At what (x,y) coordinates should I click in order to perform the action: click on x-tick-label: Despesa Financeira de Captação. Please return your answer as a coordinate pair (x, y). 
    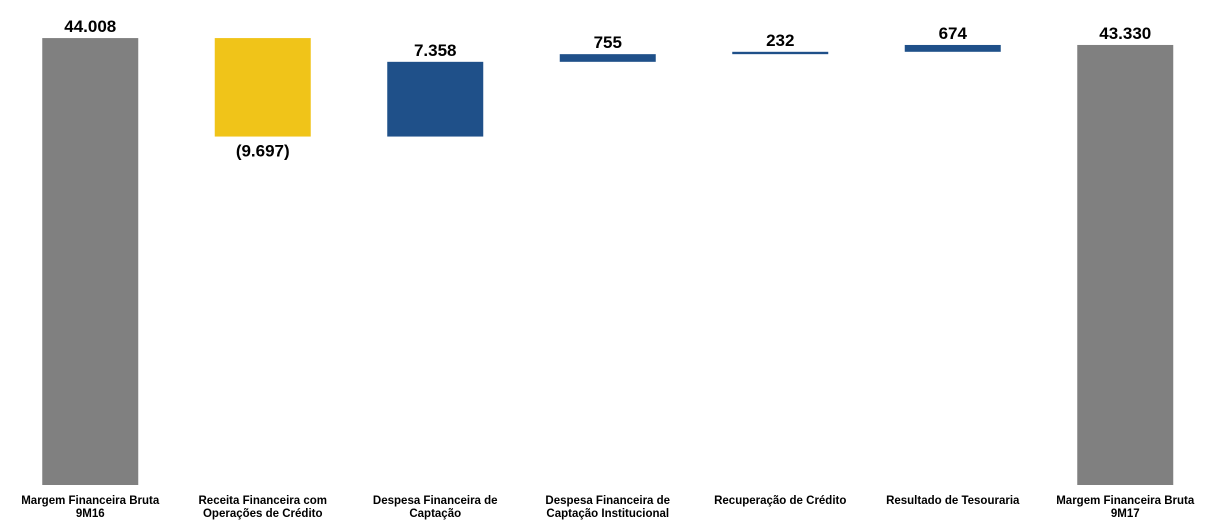
    Looking at the image, I should click on (435, 507).